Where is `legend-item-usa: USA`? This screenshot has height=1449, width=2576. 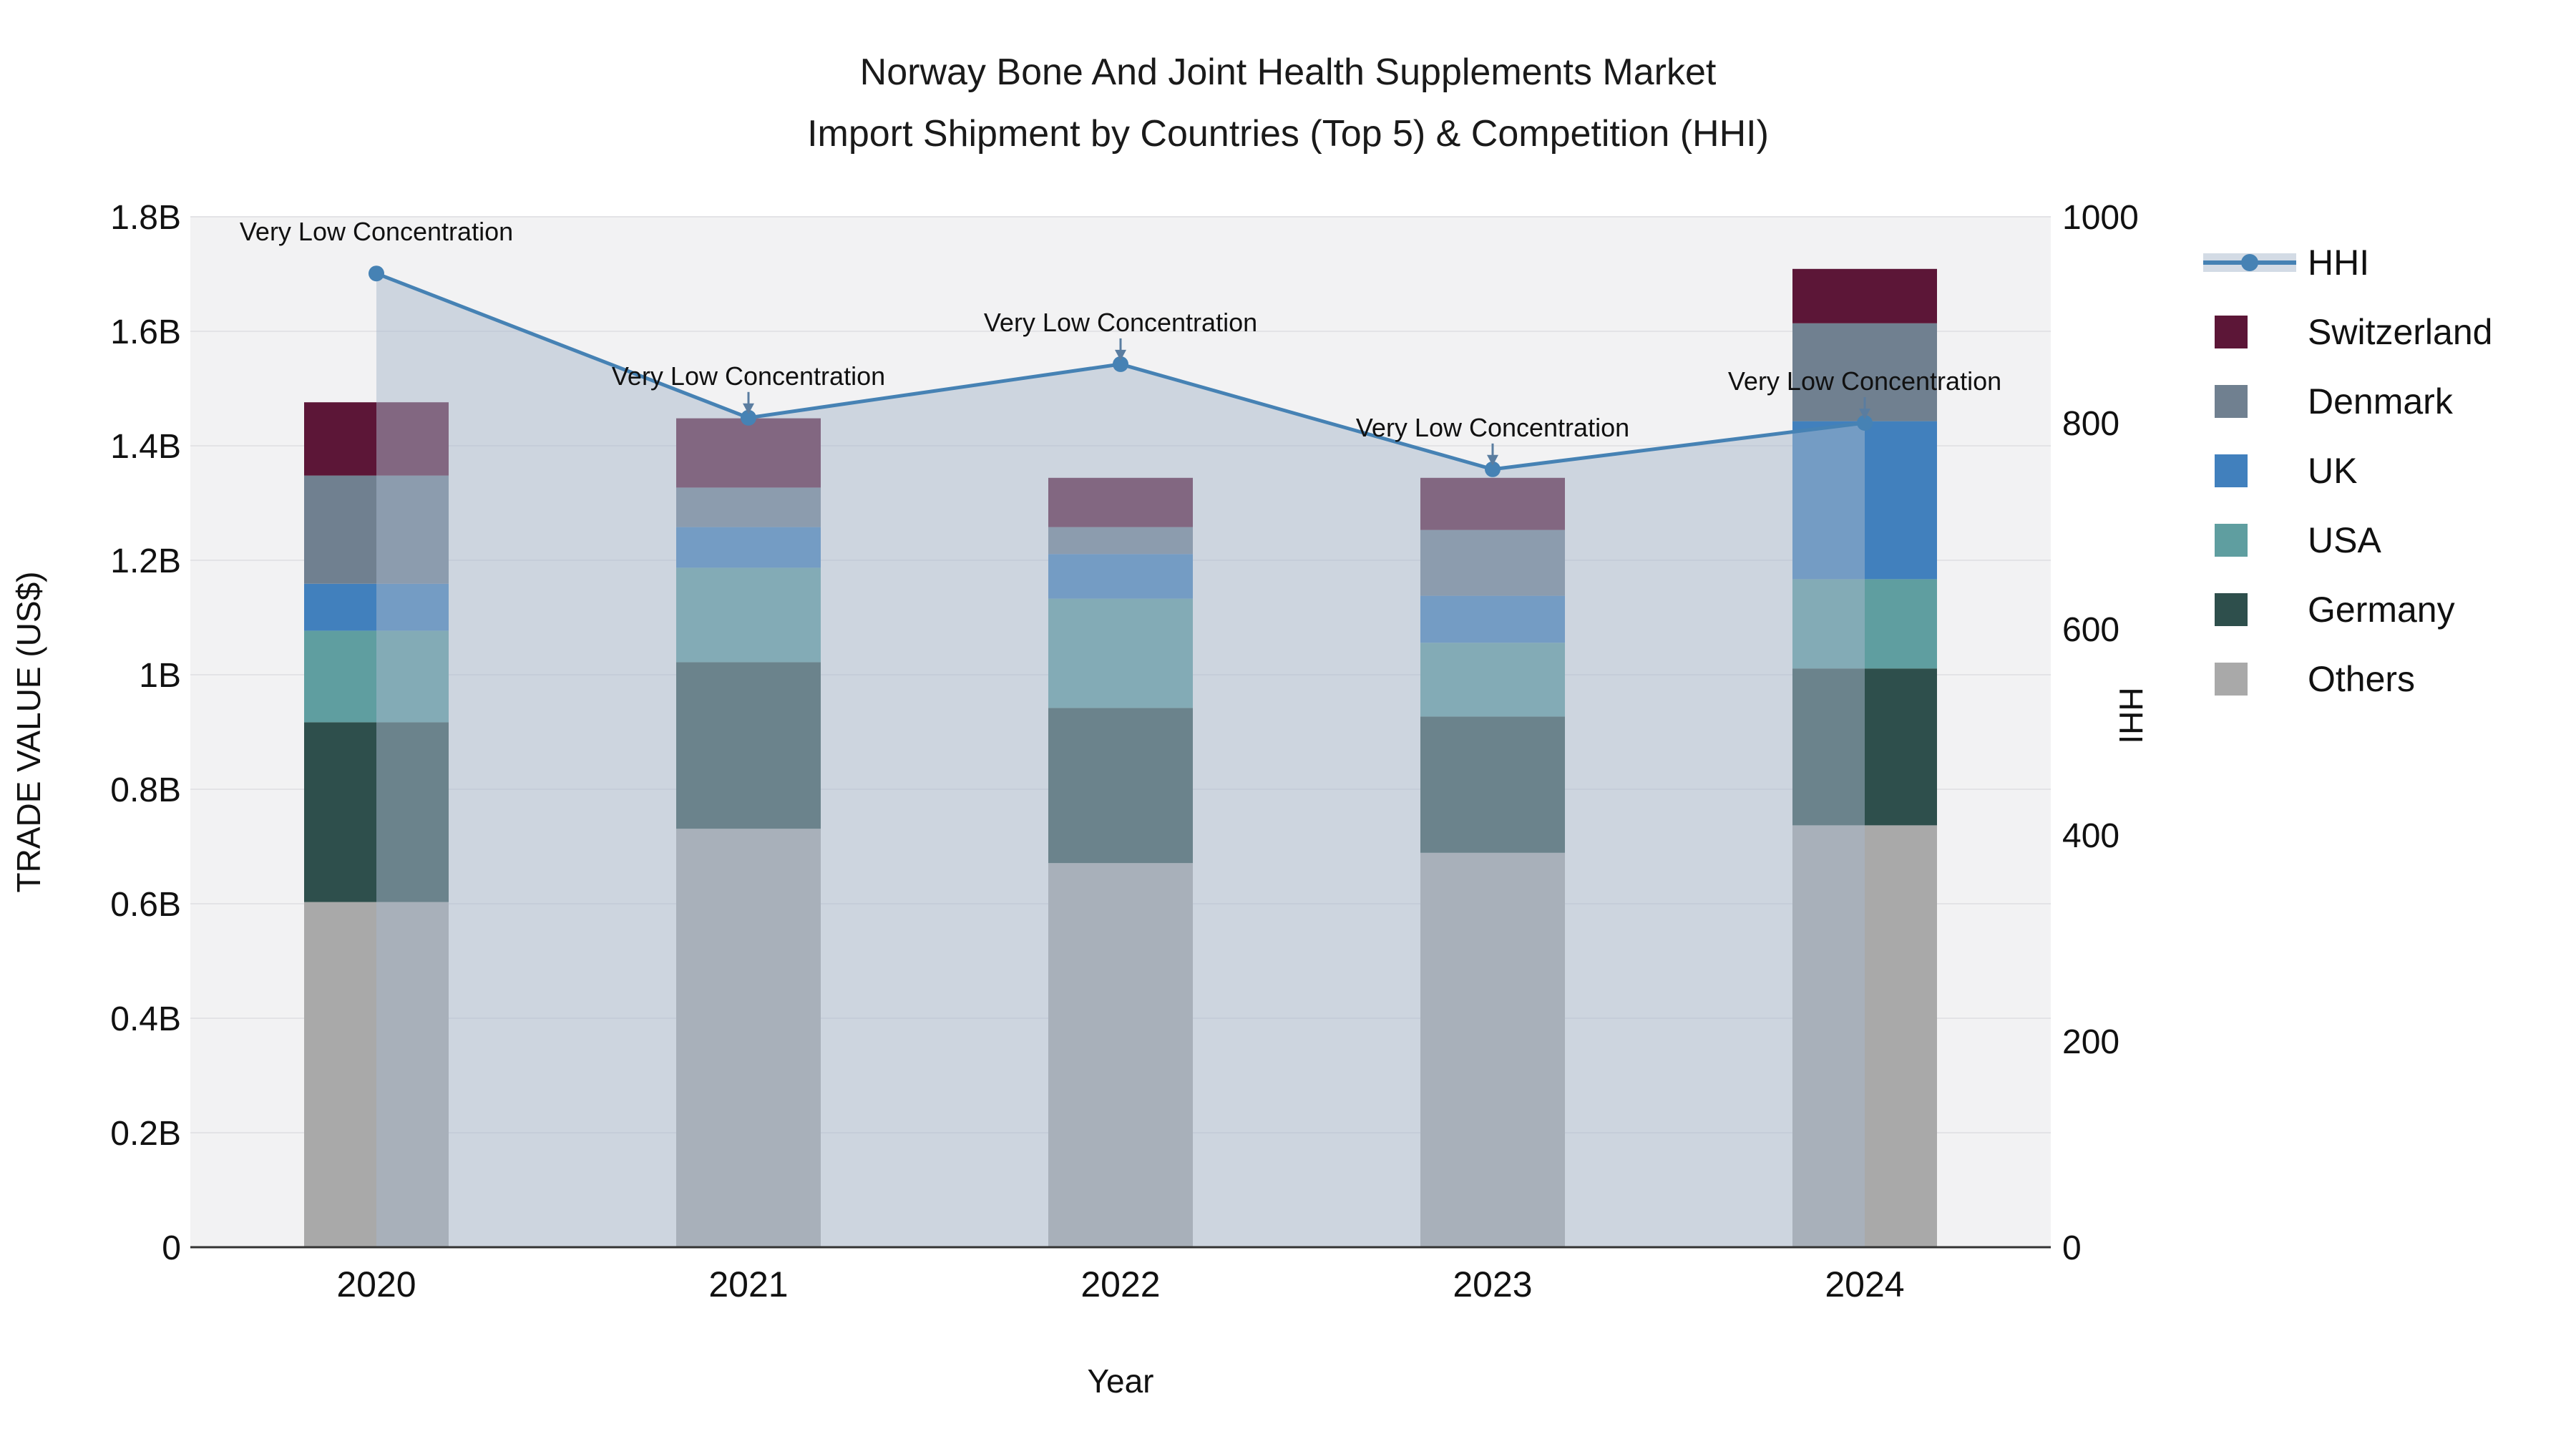
legend-item-usa: USA is located at coordinates (2346, 540).